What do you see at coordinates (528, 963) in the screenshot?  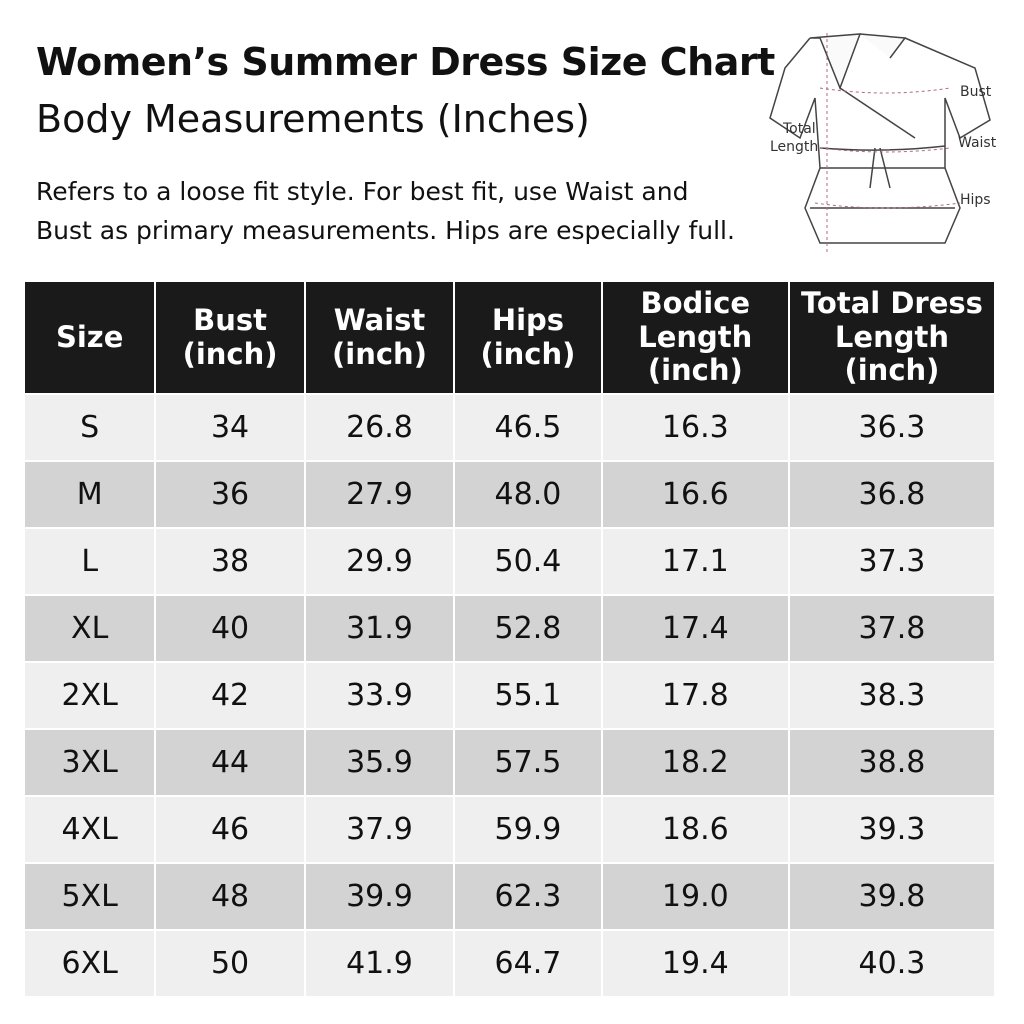 I see `measurement-cell: 64.7` at bounding box center [528, 963].